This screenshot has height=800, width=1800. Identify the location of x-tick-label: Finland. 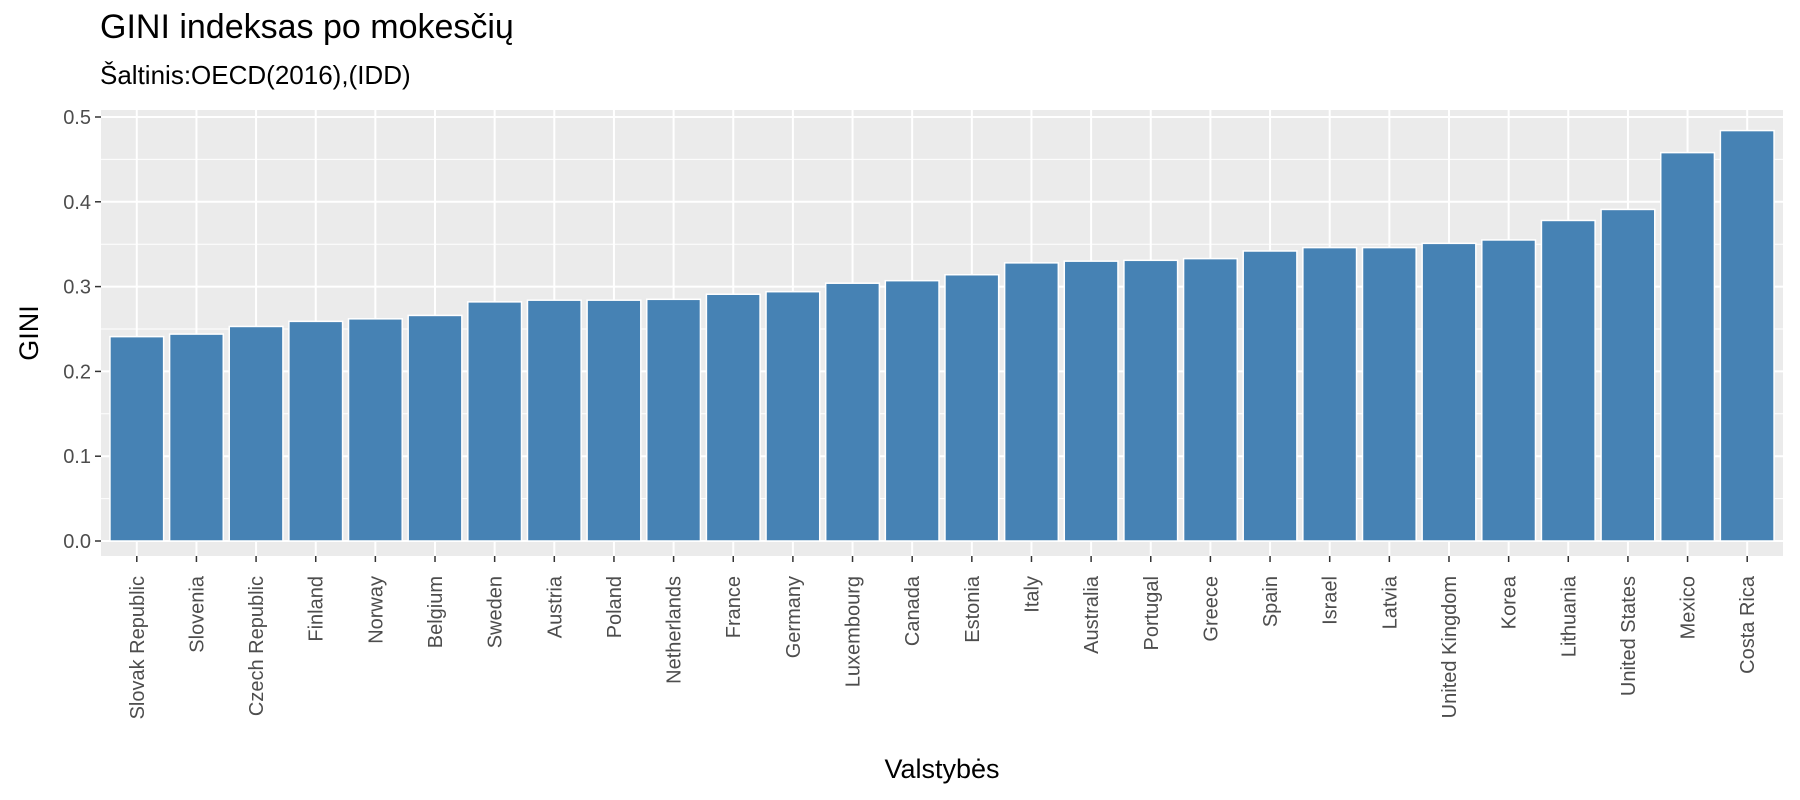
(317, 609).